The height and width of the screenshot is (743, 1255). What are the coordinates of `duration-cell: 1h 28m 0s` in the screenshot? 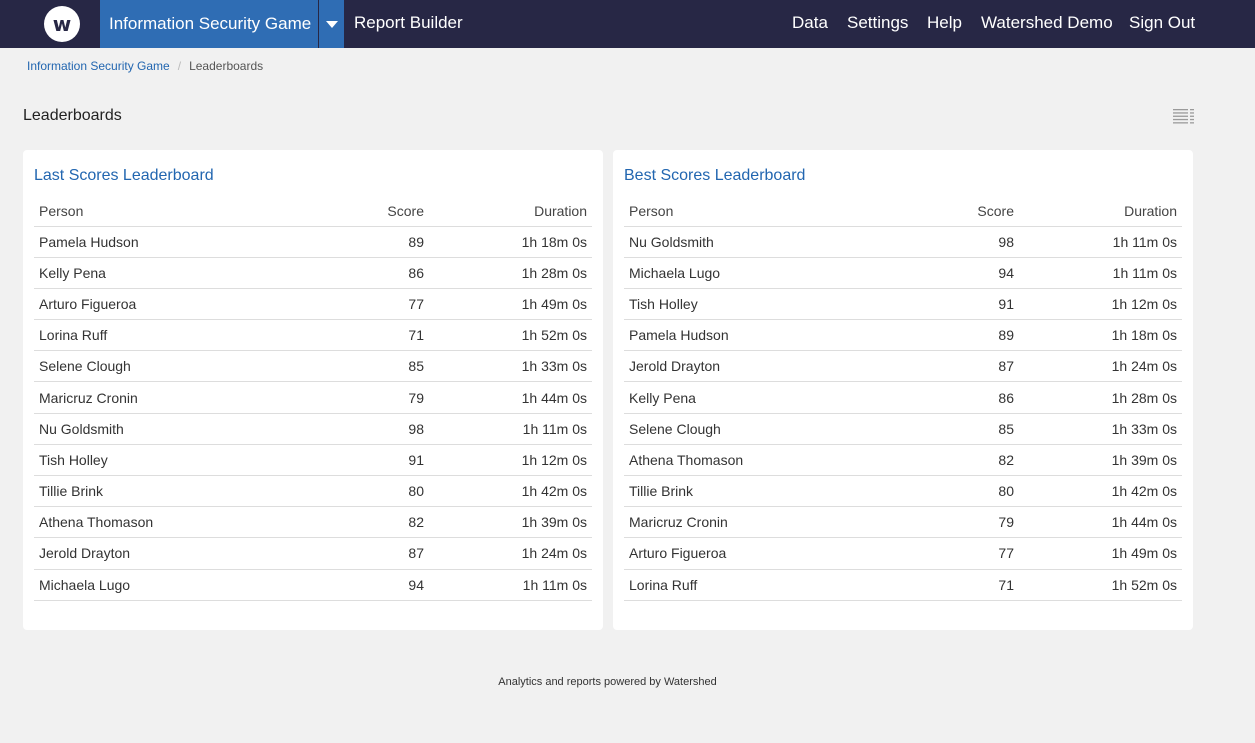 It's located at (1100, 397).